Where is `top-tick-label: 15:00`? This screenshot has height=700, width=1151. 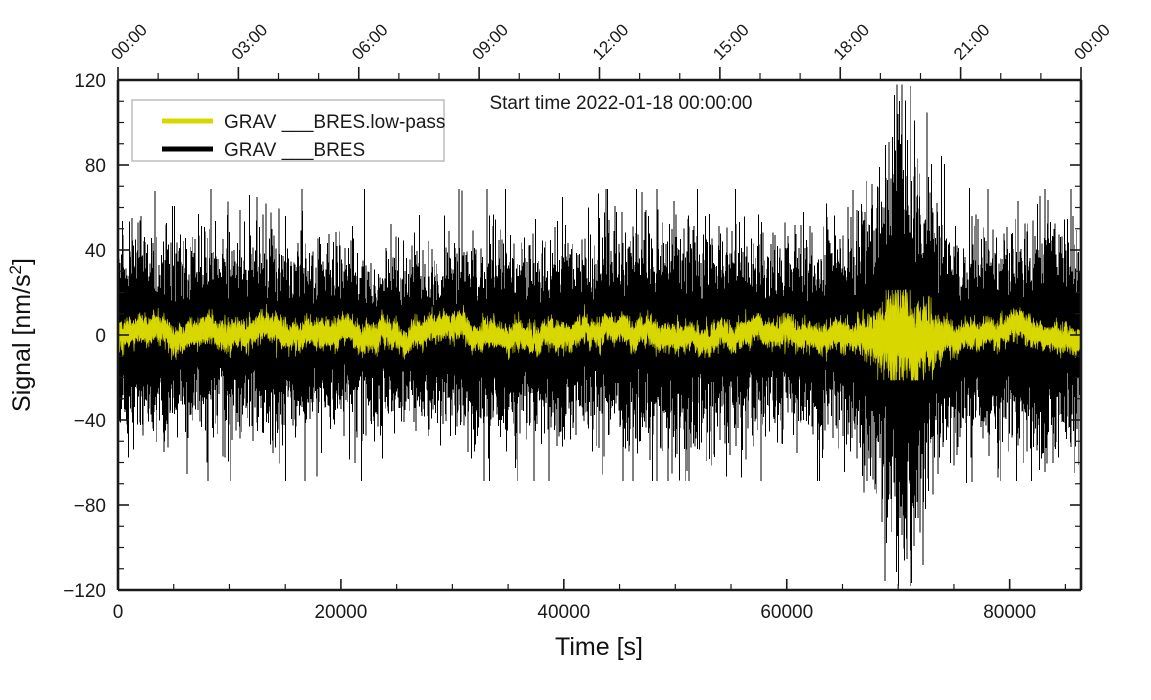
top-tick-label: 15:00 is located at coordinates (731, 42).